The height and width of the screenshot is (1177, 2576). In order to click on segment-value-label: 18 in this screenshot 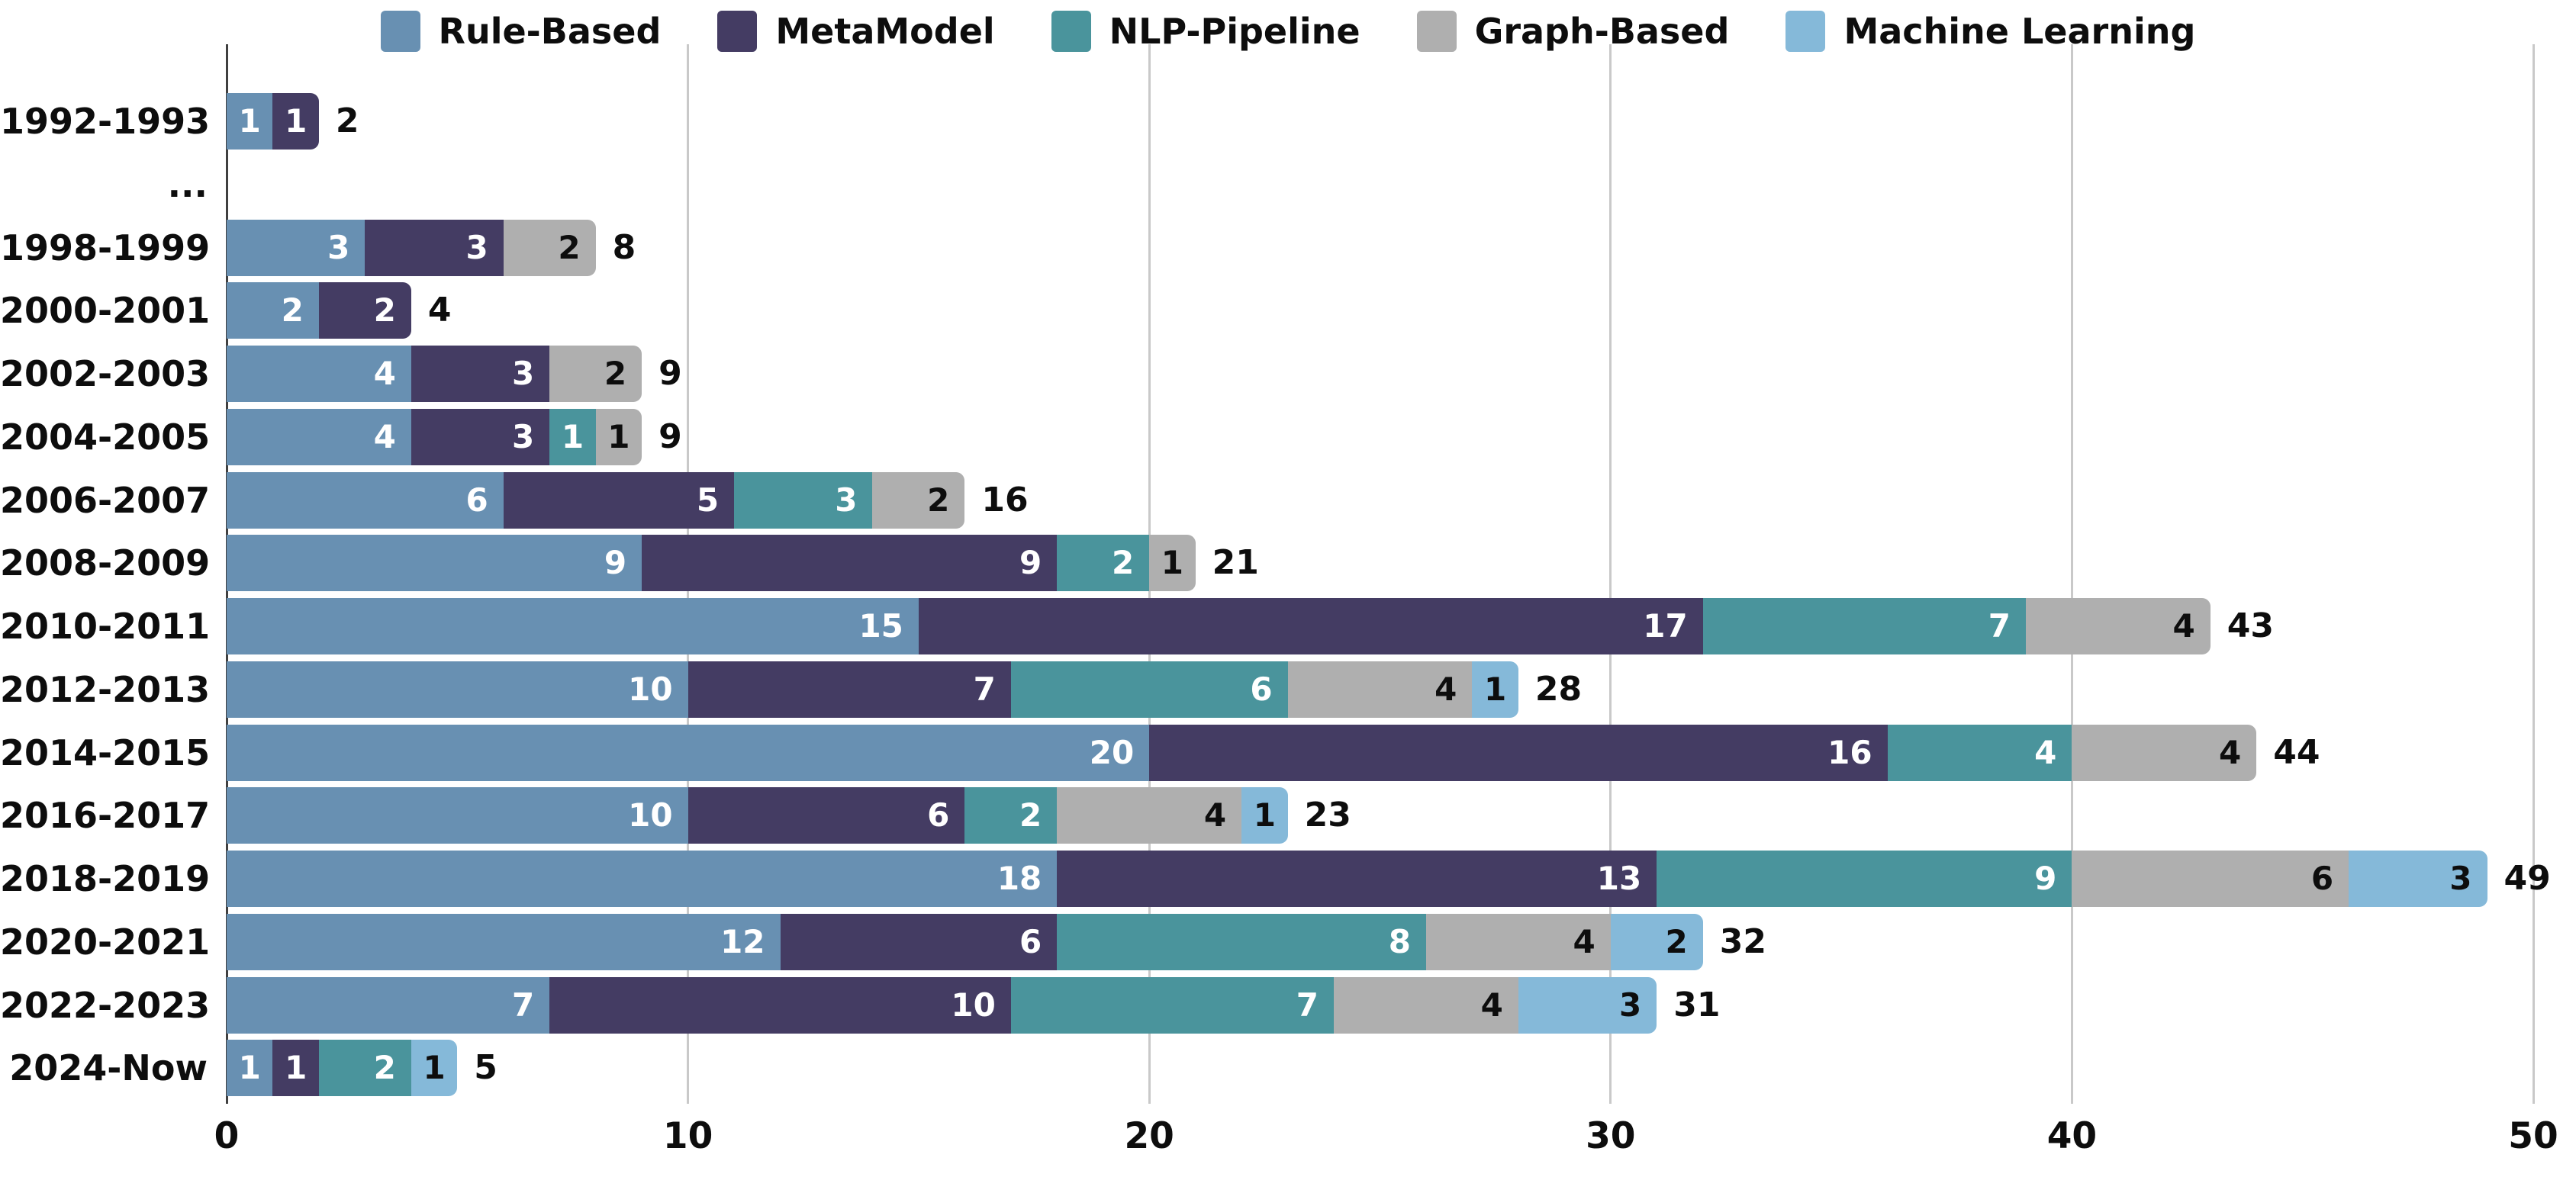, I will do `click(1019, 878)`.